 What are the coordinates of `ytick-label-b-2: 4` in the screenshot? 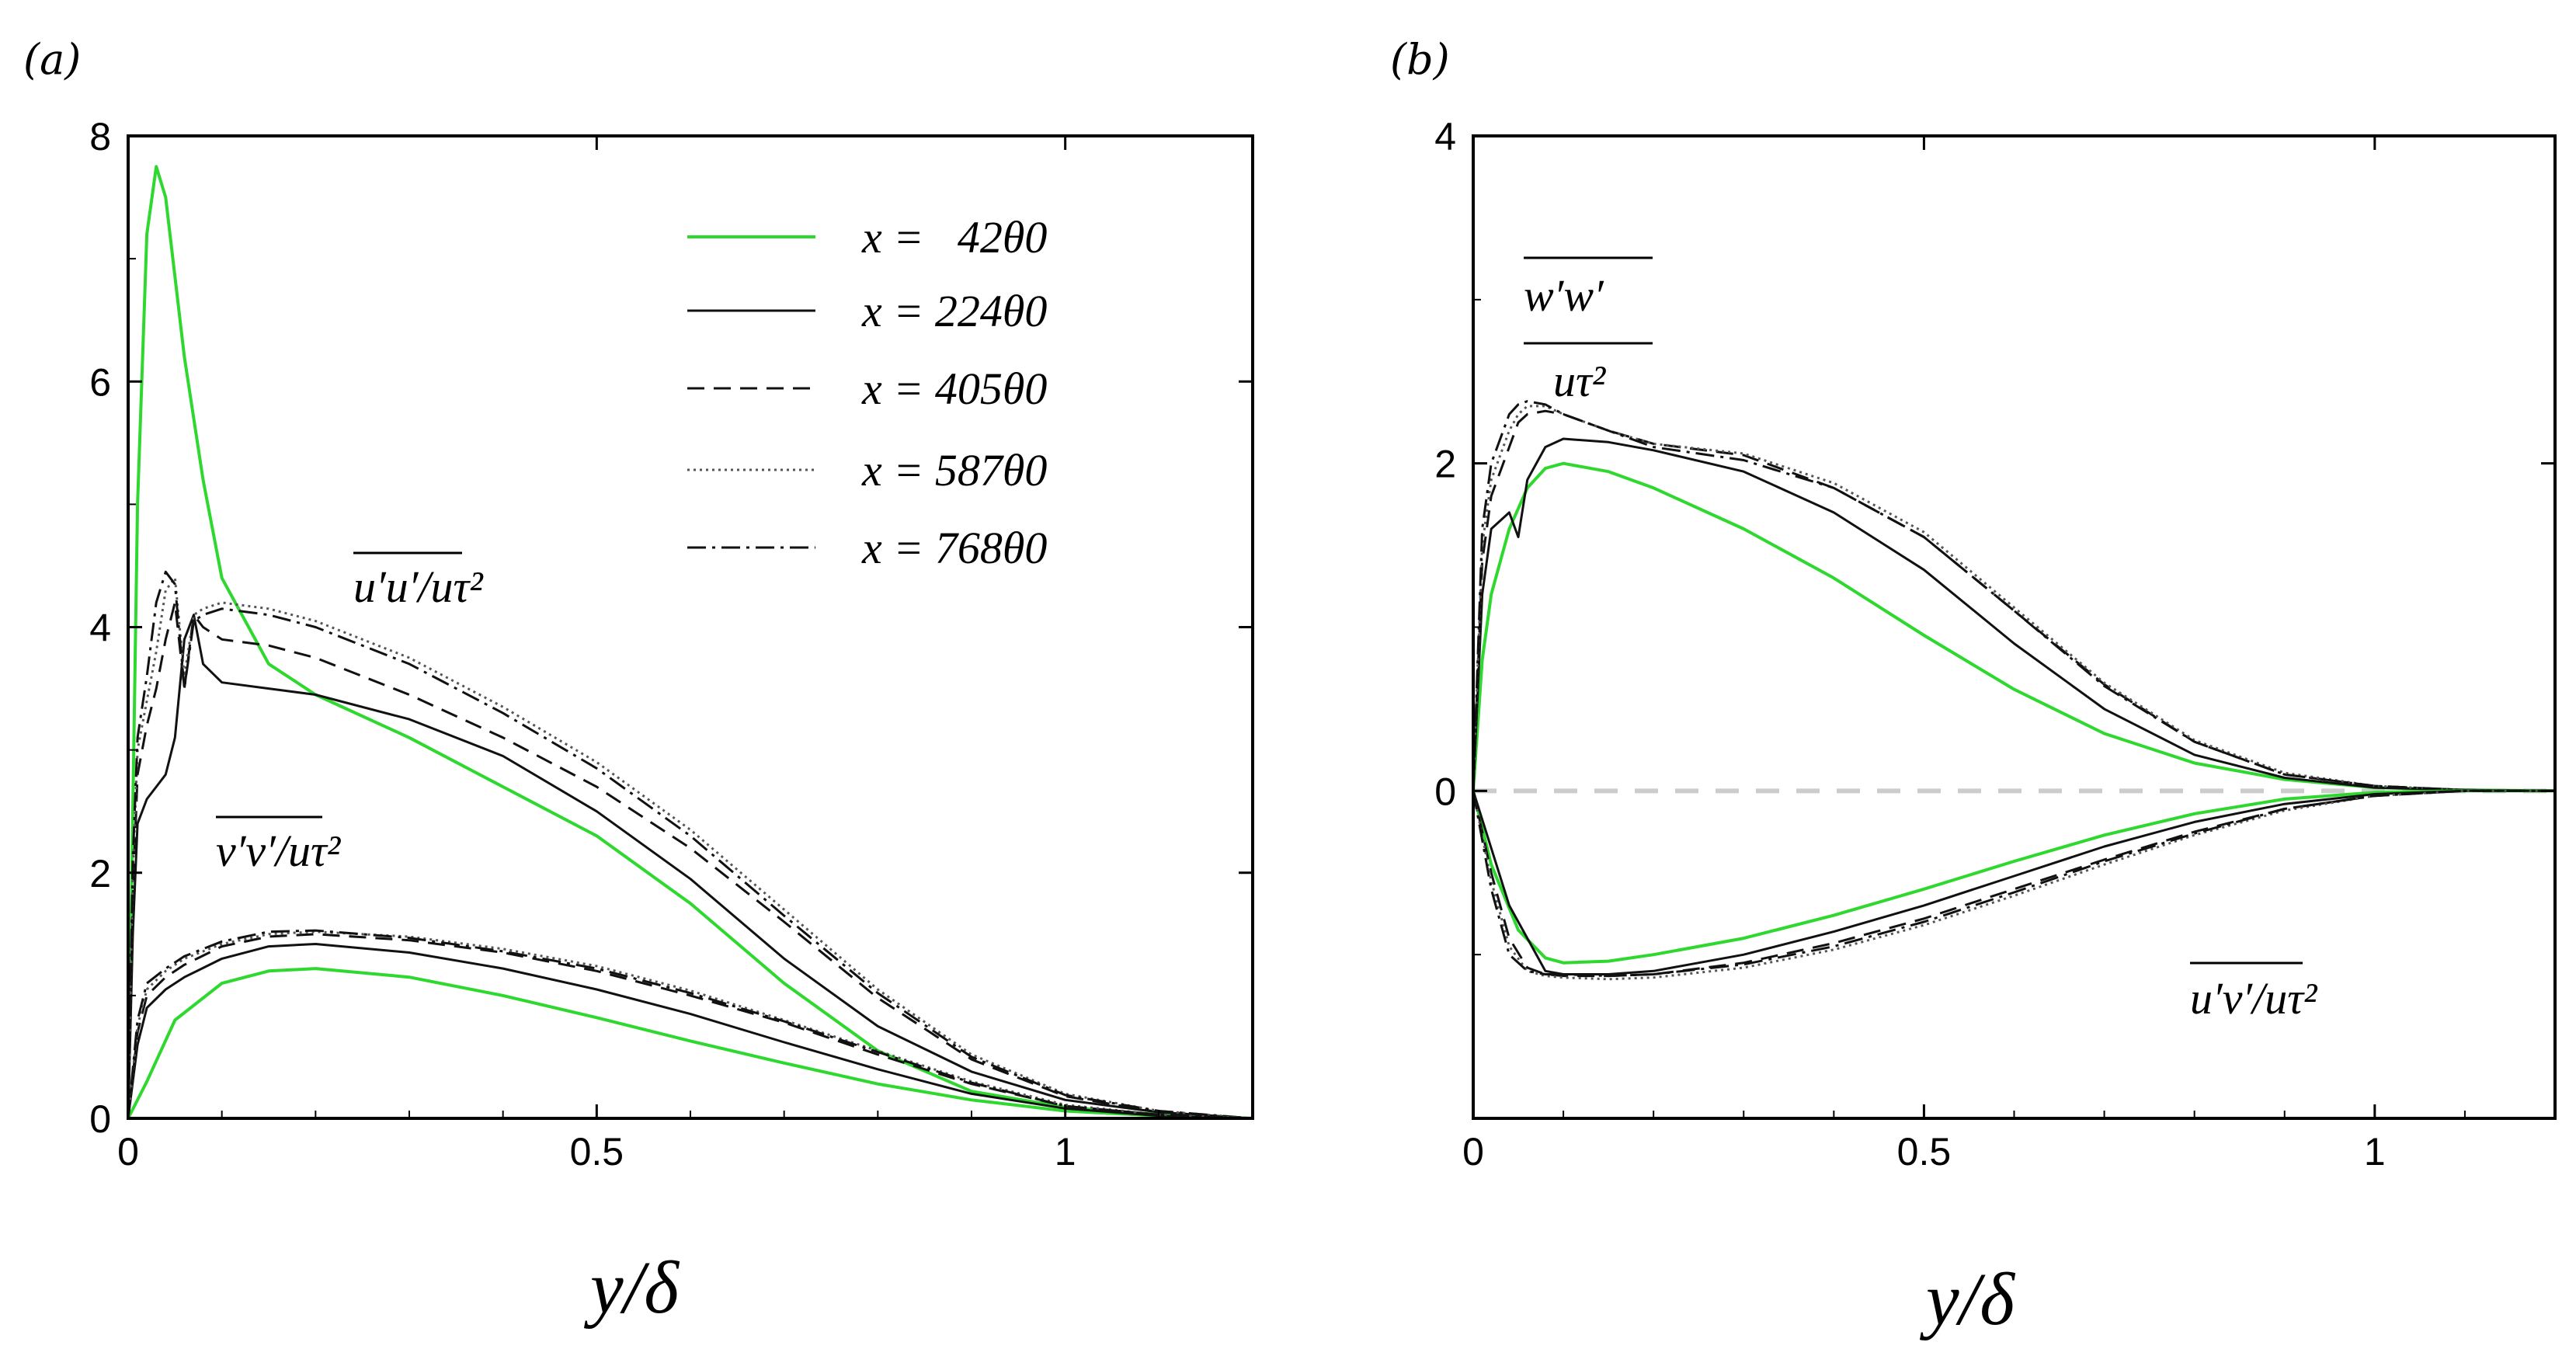 It's located at (1445, 136).